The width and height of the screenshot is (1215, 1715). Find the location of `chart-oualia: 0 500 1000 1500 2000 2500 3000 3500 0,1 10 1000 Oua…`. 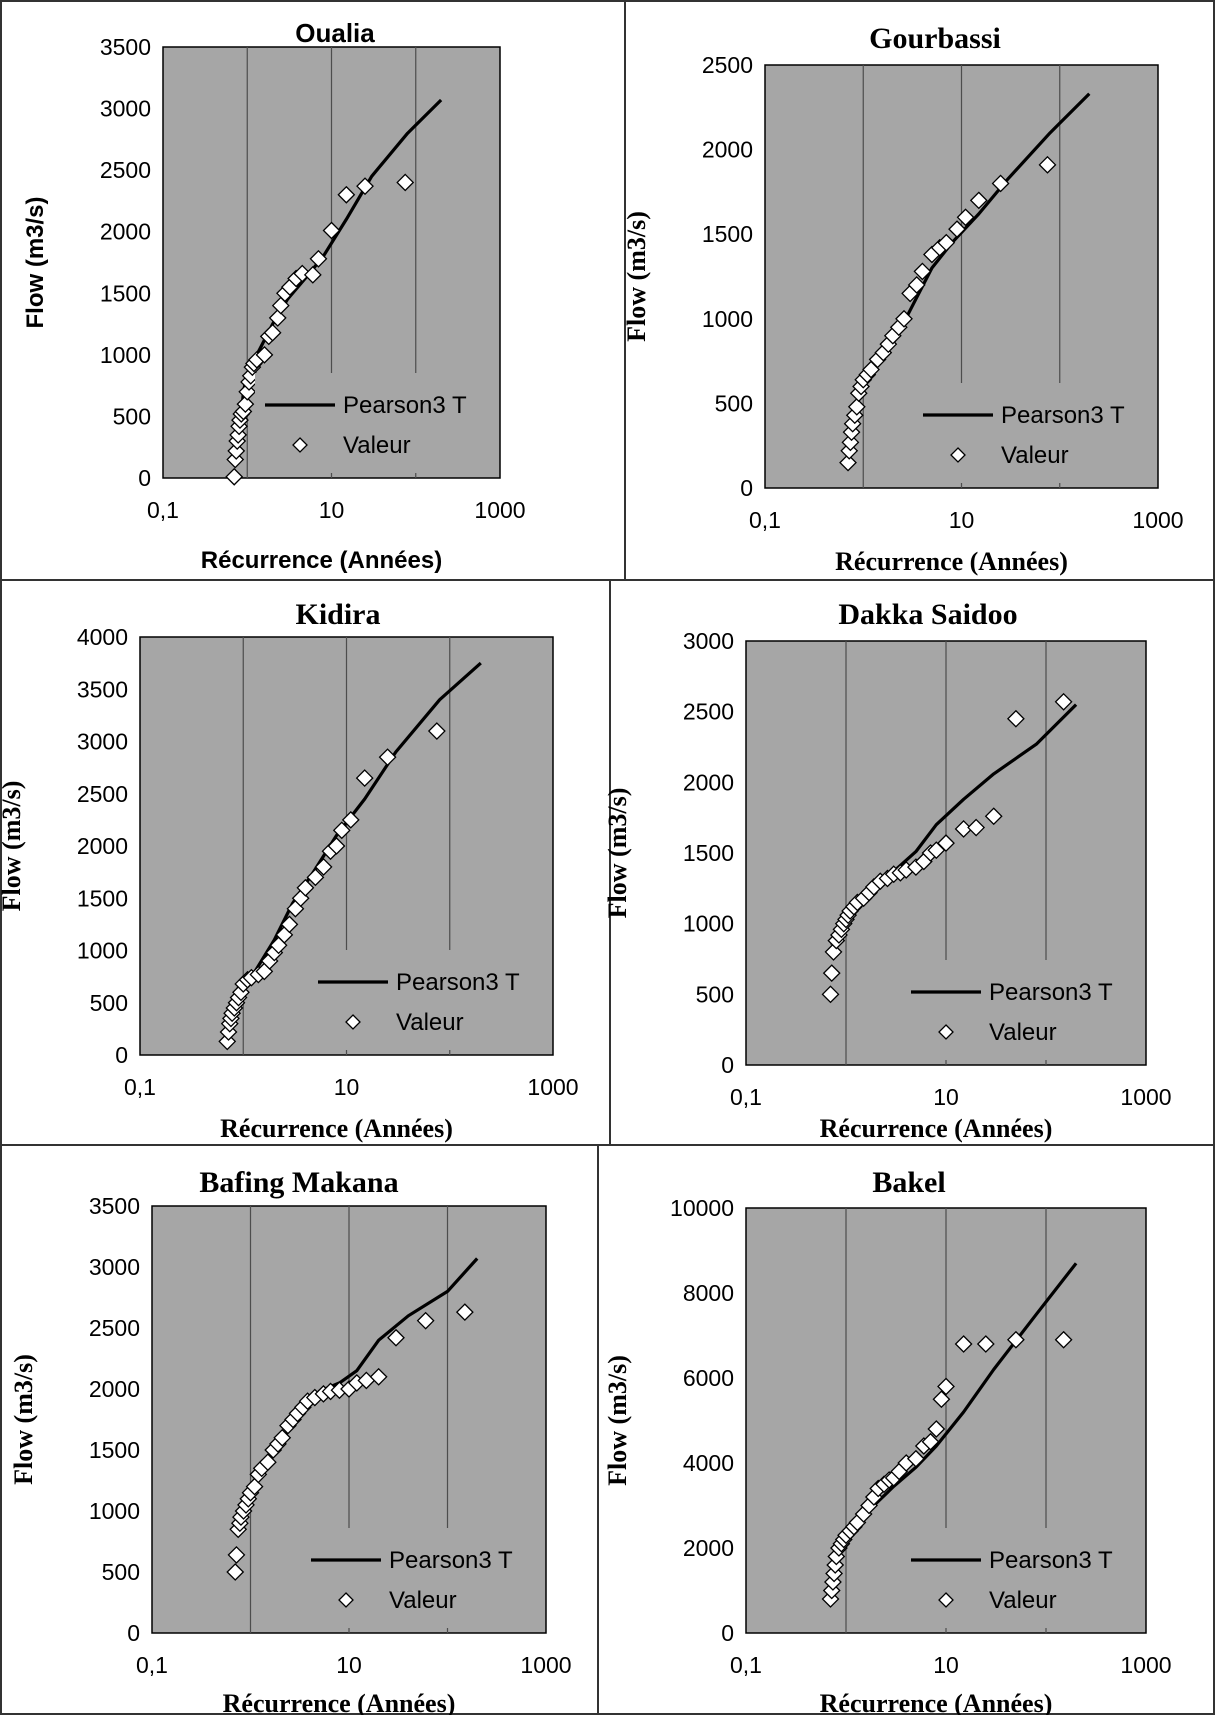

chart-oualia: 0 500 1000 1500 2000 2500 3000 3500 0,1 10 1000 Oua… is located at coordinates (274, 296).